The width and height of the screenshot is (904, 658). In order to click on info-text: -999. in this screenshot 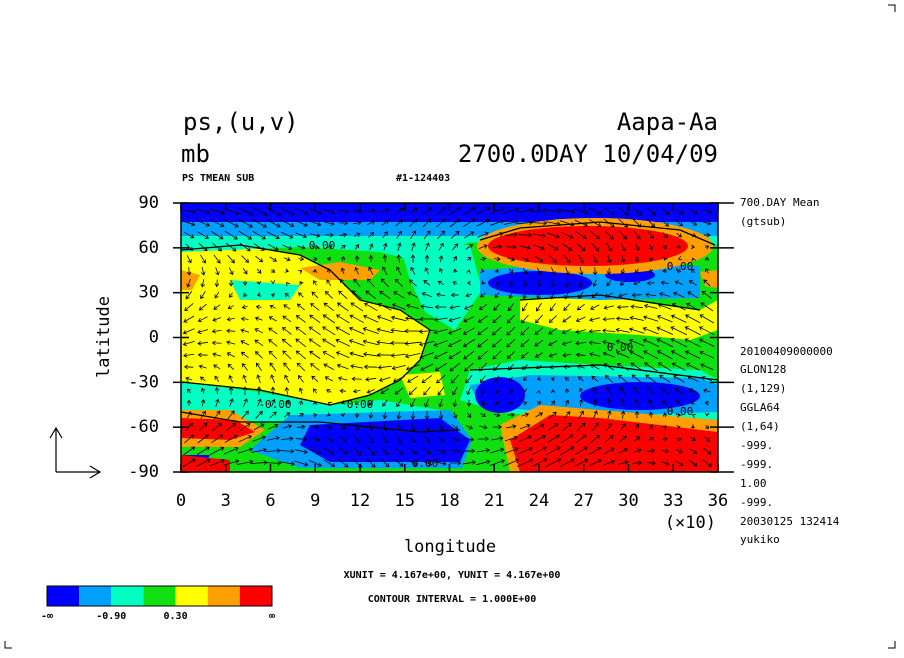, I will do `click(756, 464)`.